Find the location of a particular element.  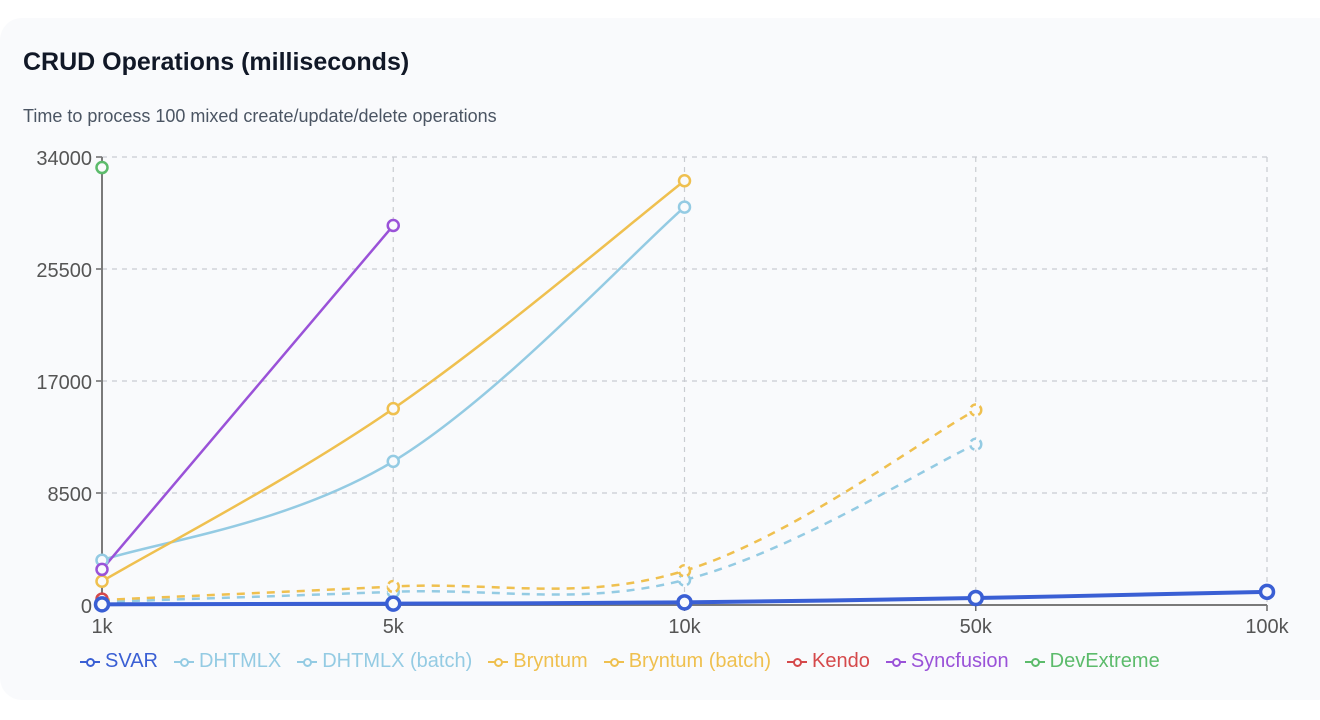

y-tick-label: 34000 is located at coordinates (64, 159).